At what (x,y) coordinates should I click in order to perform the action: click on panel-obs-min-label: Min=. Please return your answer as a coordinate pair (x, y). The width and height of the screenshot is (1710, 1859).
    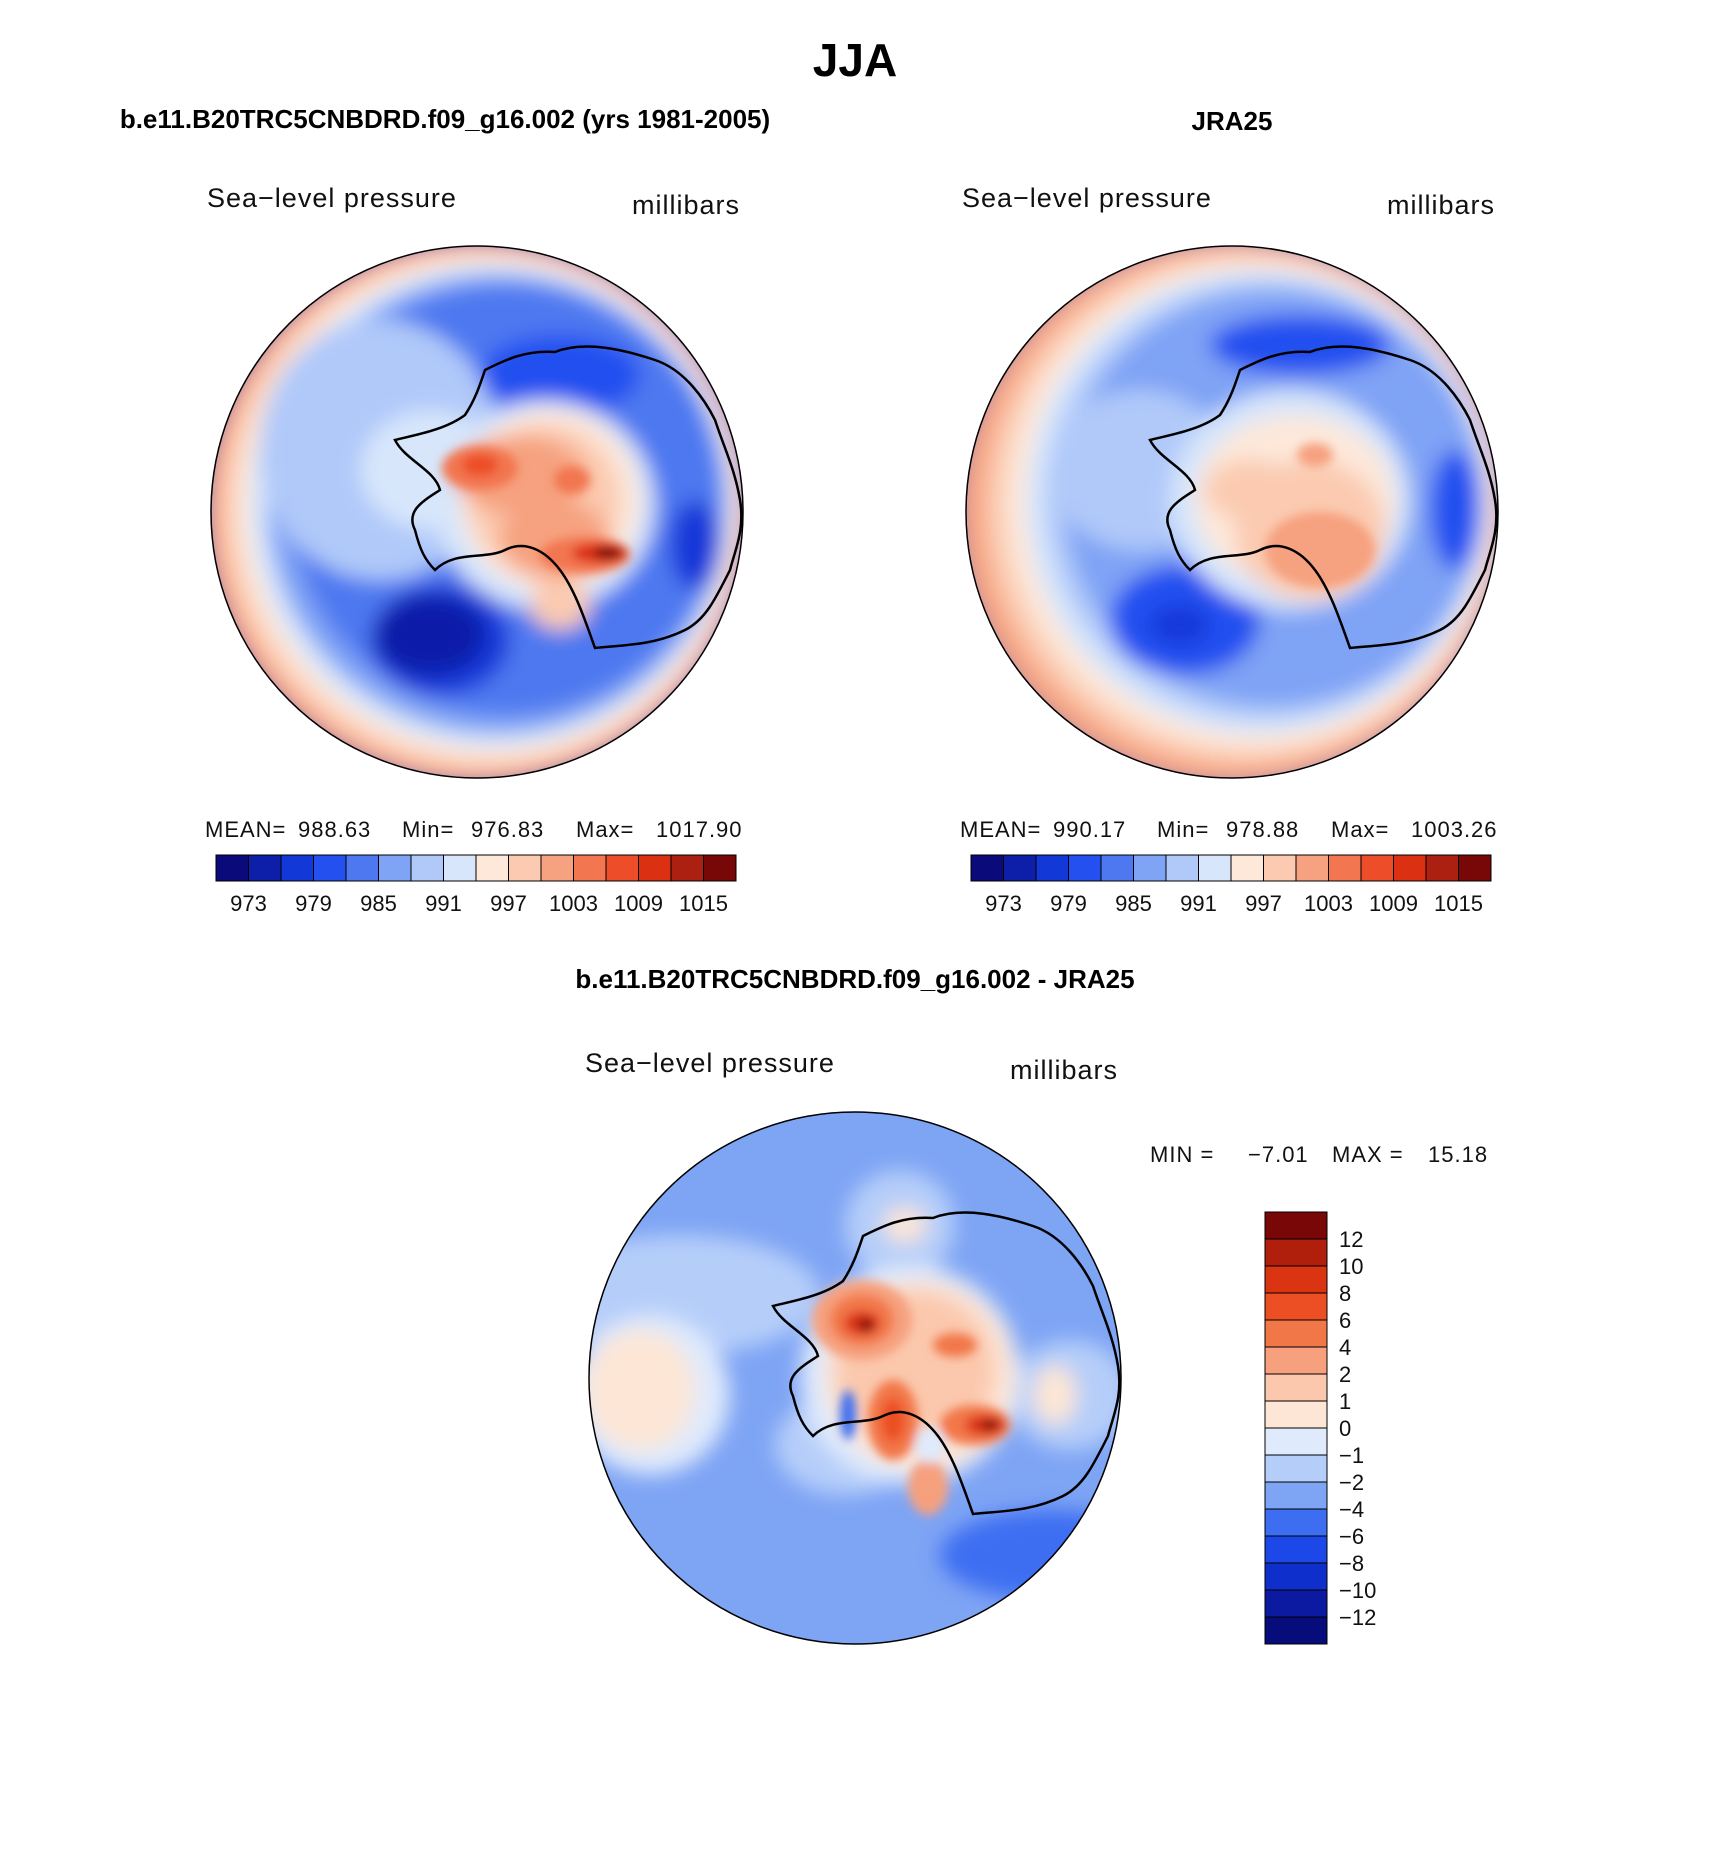
    Looking at the image, I should click on (1183, 829).